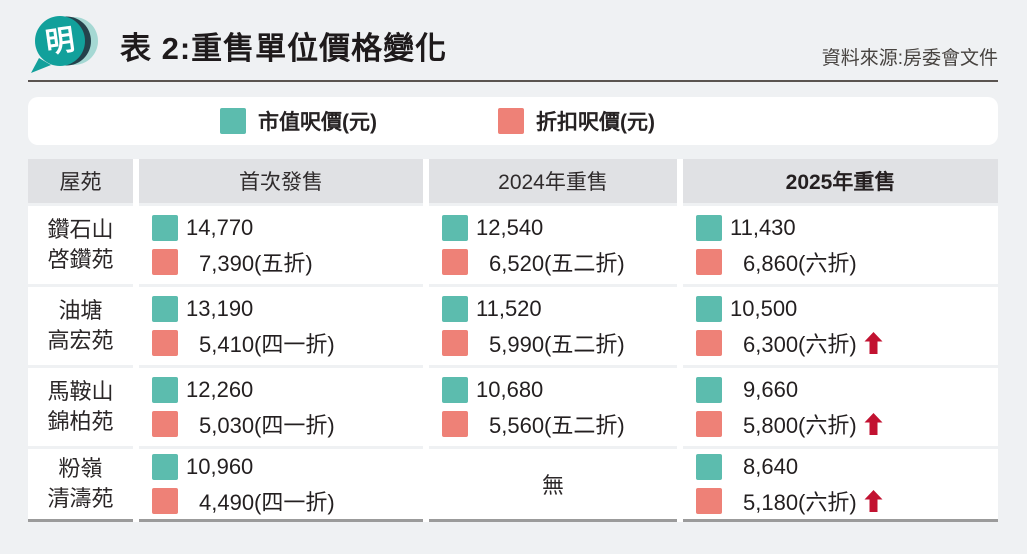 This screenshot has height=554, width=1027. What do you see at coordinates (840, 181) in the screenshot?
I see `column-header-2025: 2025年重售` at bounding box center [840, 181].